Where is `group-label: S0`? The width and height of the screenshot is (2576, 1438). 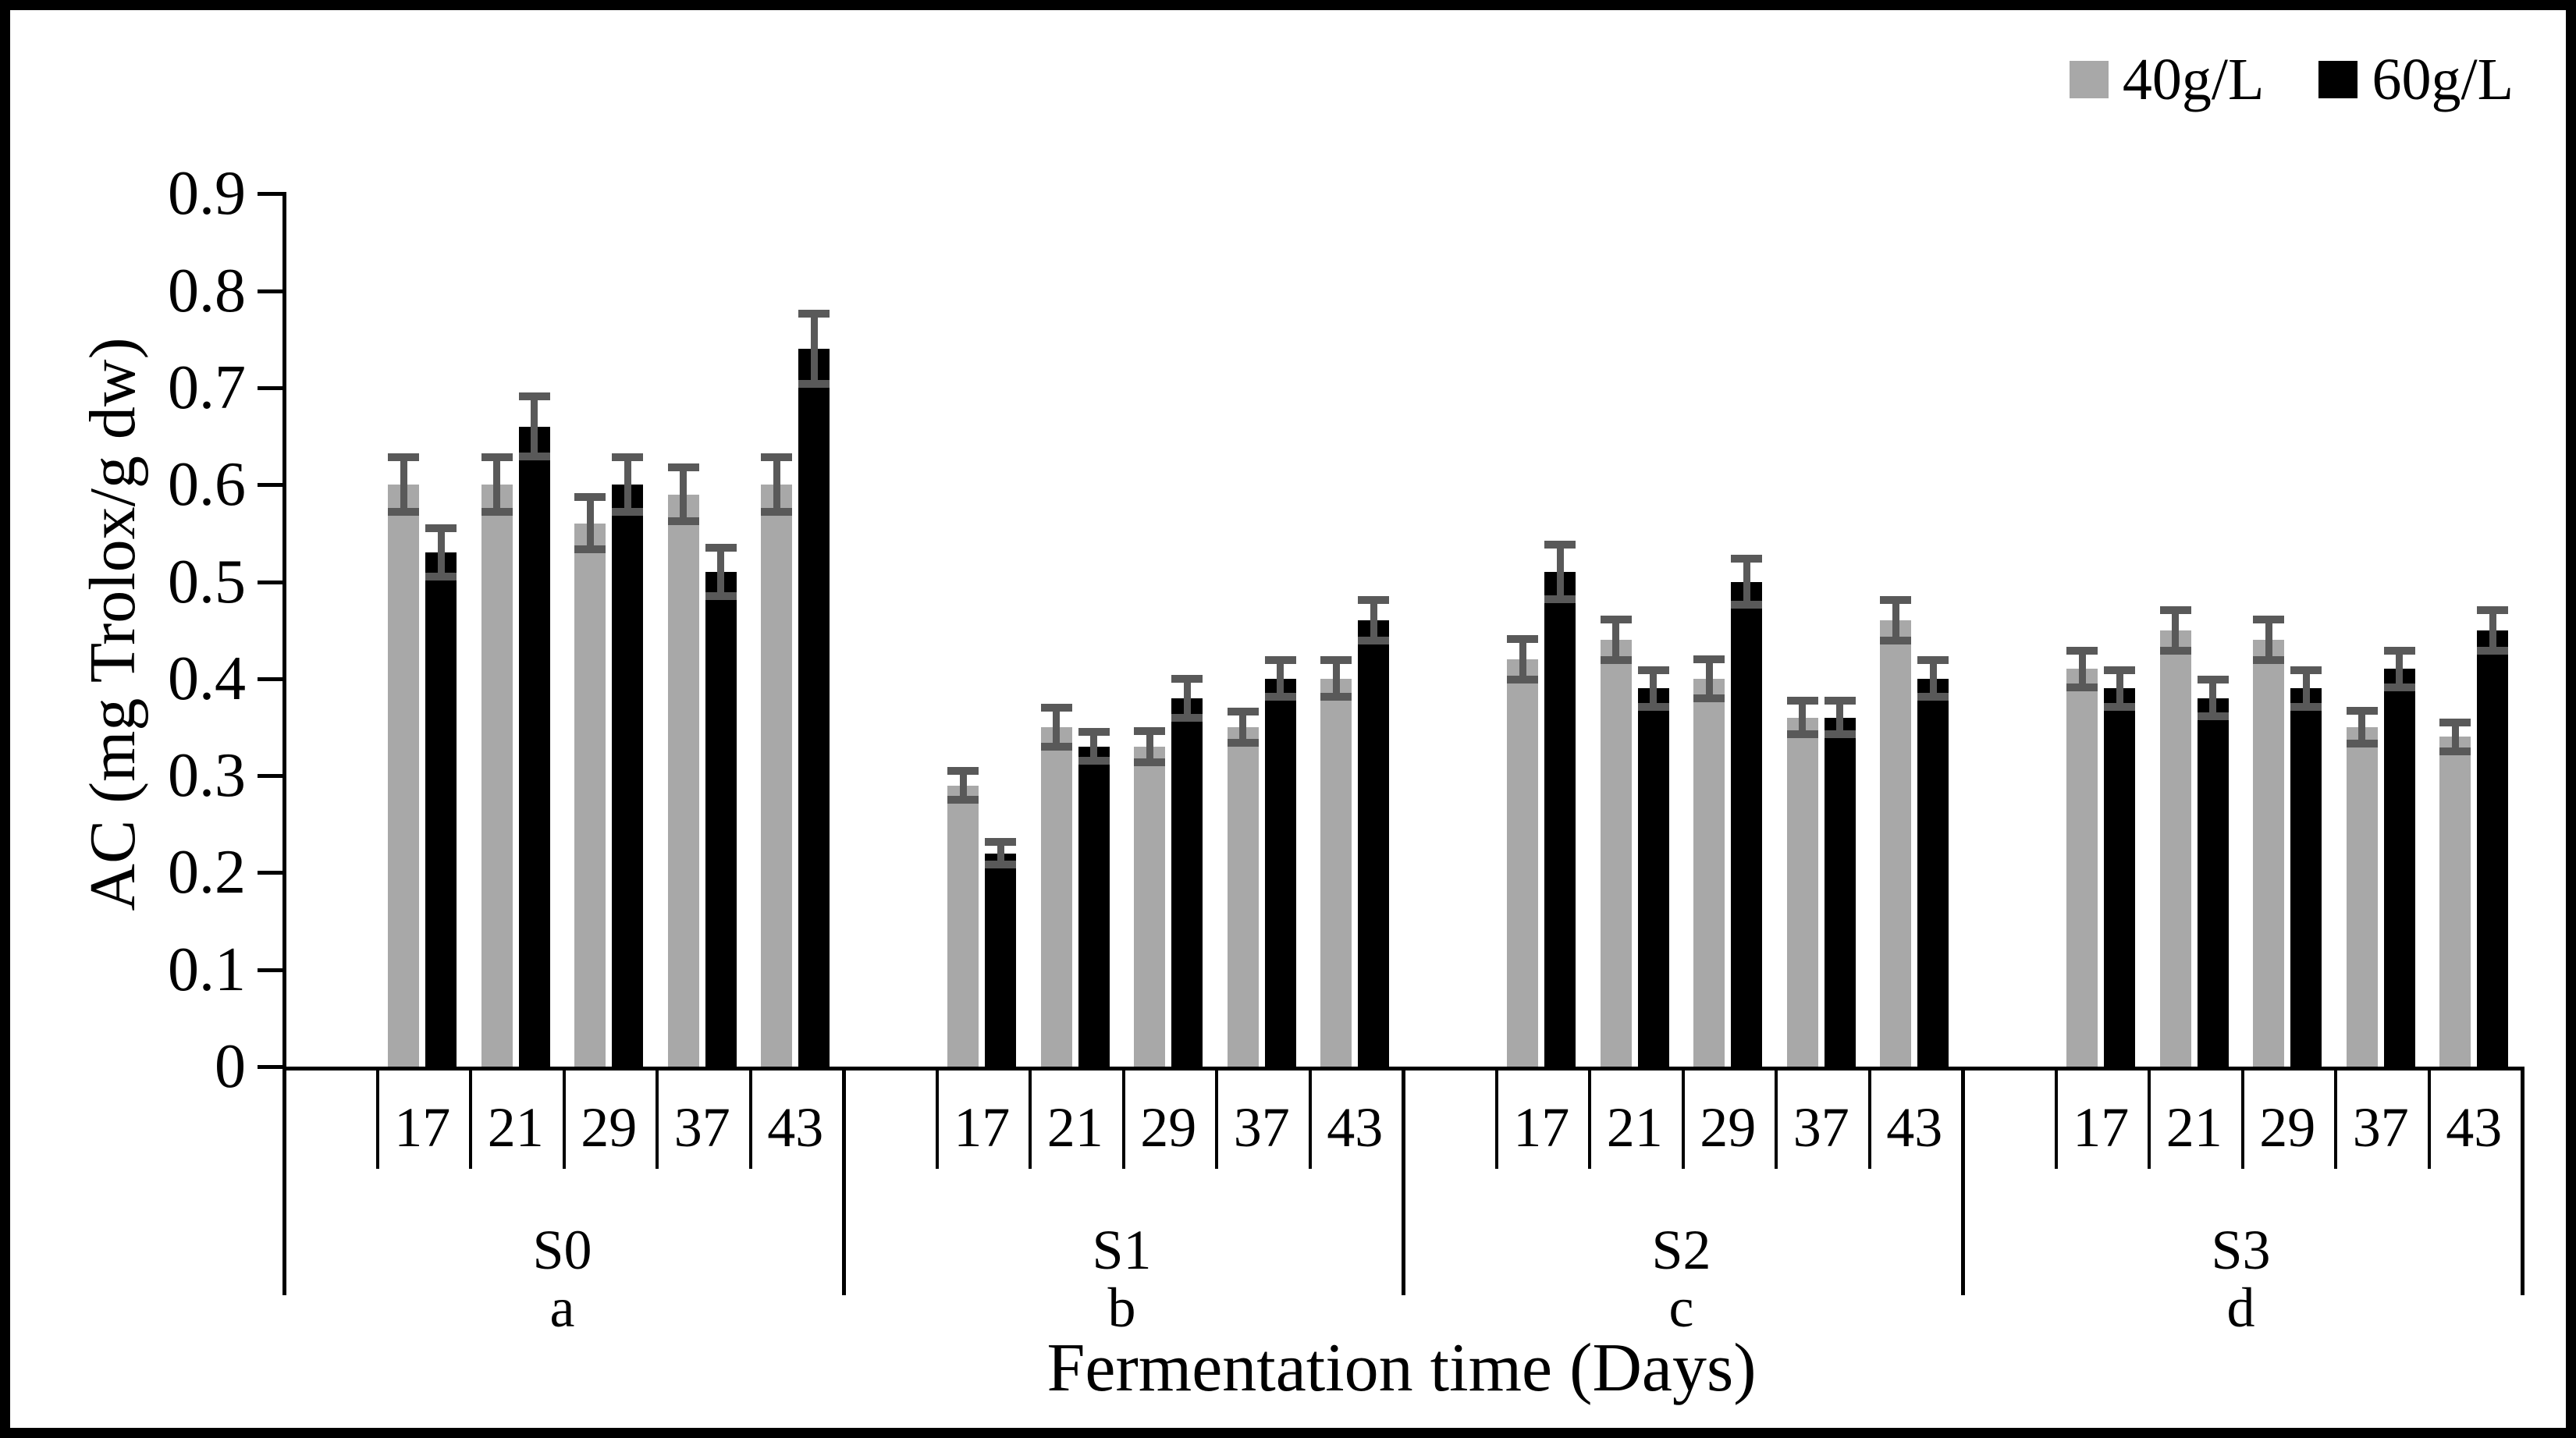 group-label: S0 is located at coordinates (562, 1250).